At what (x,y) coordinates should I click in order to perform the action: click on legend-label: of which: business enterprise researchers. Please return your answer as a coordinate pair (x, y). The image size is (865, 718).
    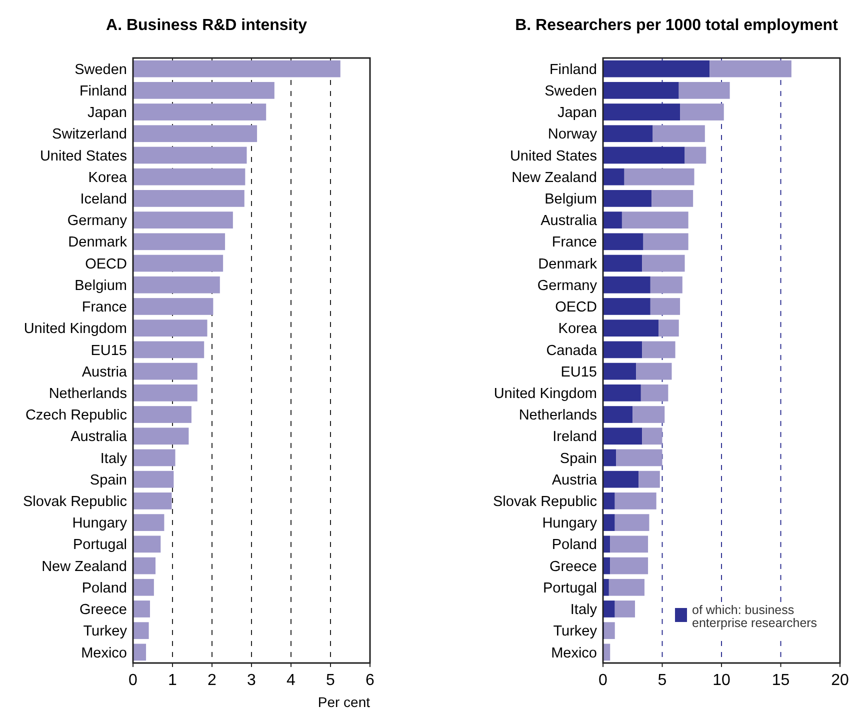
    Looking at the image, I should click on (755, 616).